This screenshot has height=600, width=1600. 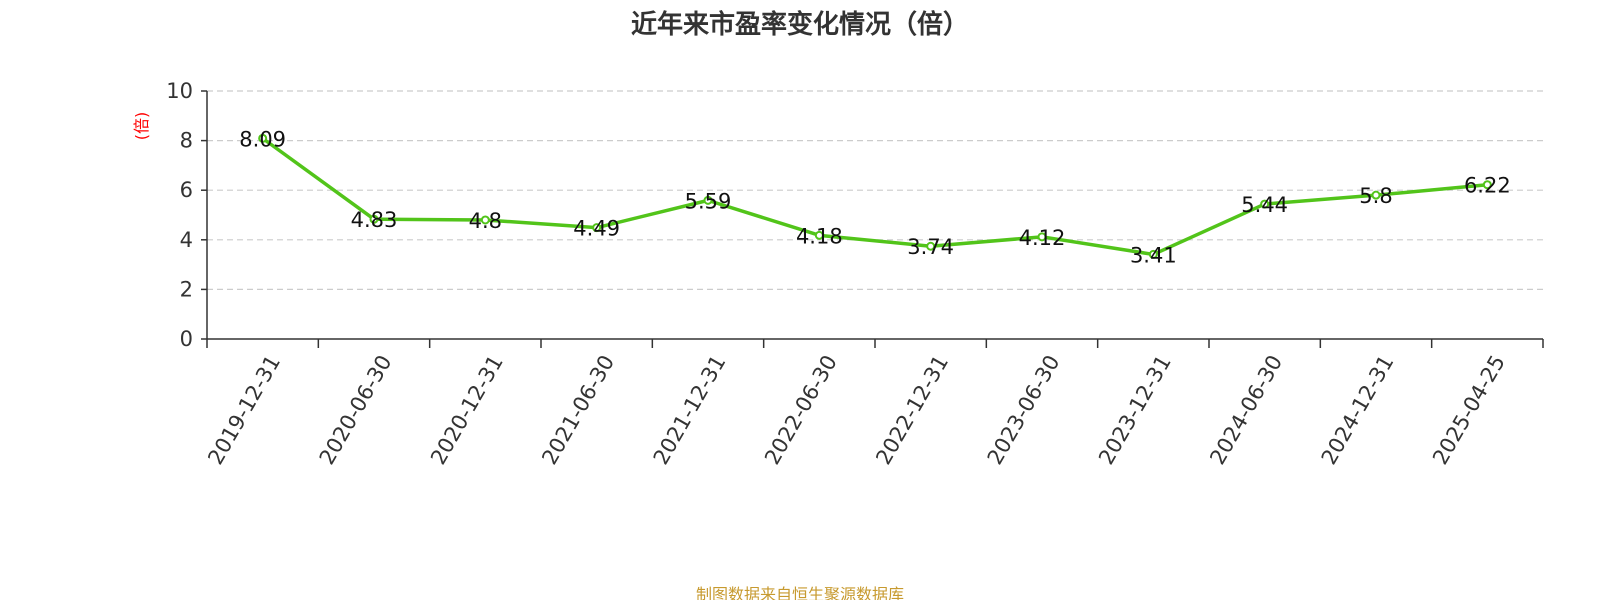 I want to click on y-tick-label: 4, so click(x=186, y=240).